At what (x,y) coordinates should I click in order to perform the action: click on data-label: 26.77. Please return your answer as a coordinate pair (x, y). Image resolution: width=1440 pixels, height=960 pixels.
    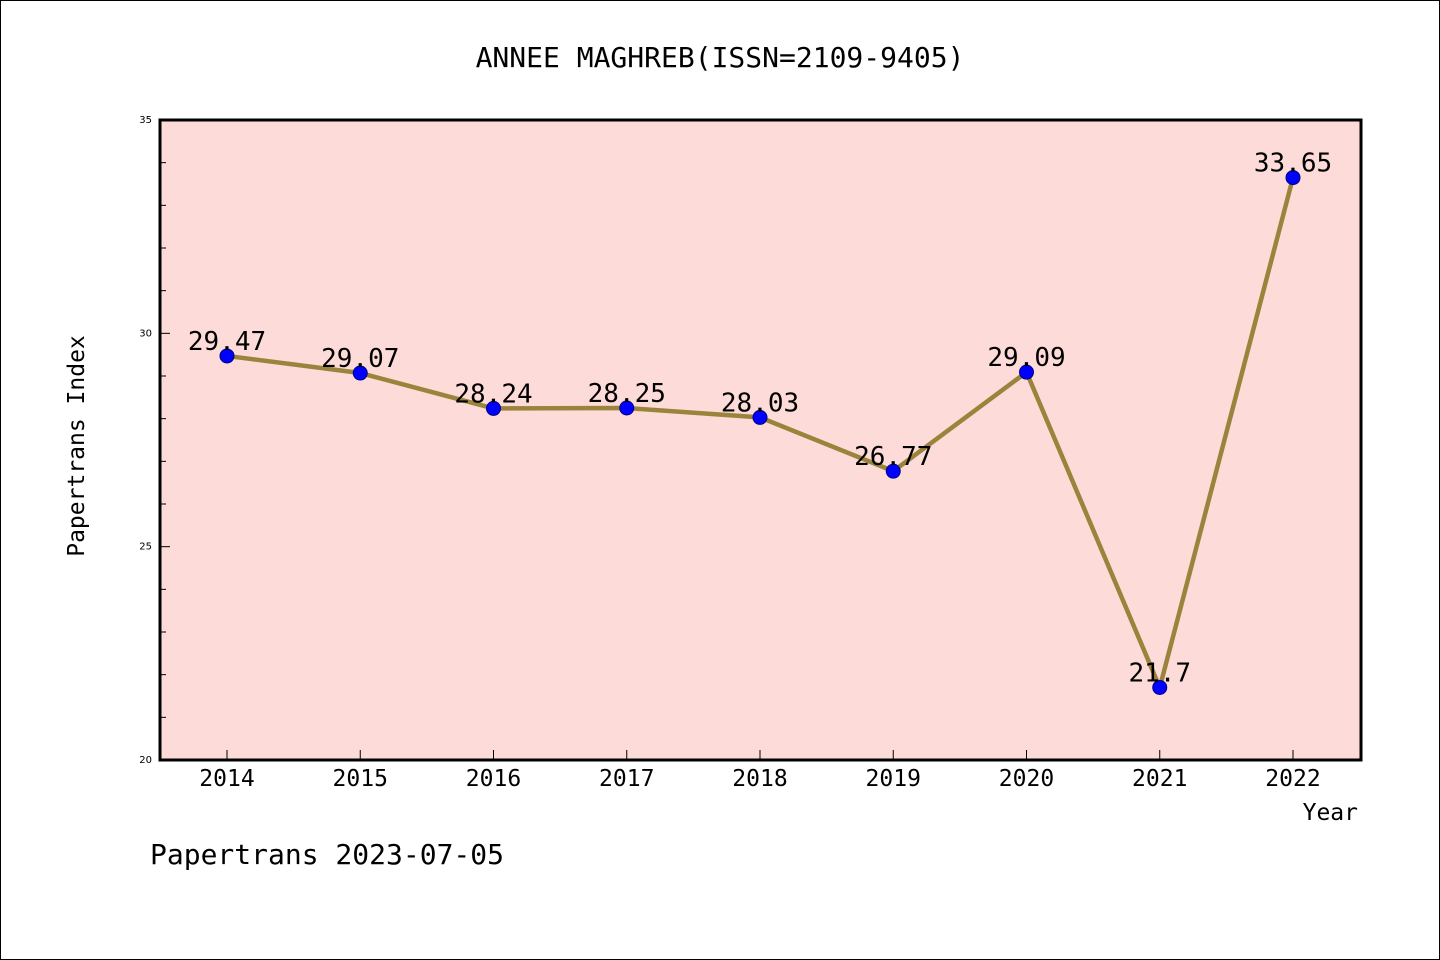
    Looking at the image, I should click on (893, 457).